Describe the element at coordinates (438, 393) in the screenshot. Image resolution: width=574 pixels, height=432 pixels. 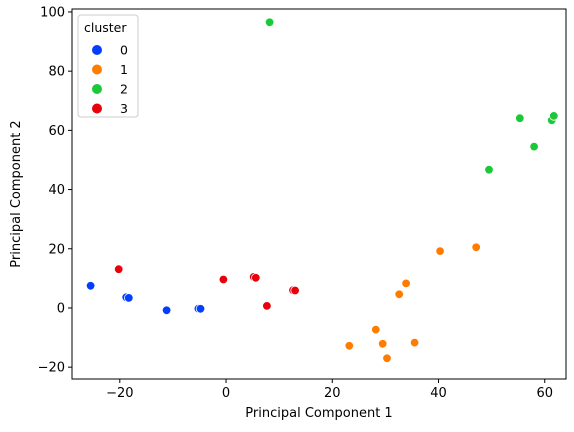
I see `x-tick-label: 40` at that location.